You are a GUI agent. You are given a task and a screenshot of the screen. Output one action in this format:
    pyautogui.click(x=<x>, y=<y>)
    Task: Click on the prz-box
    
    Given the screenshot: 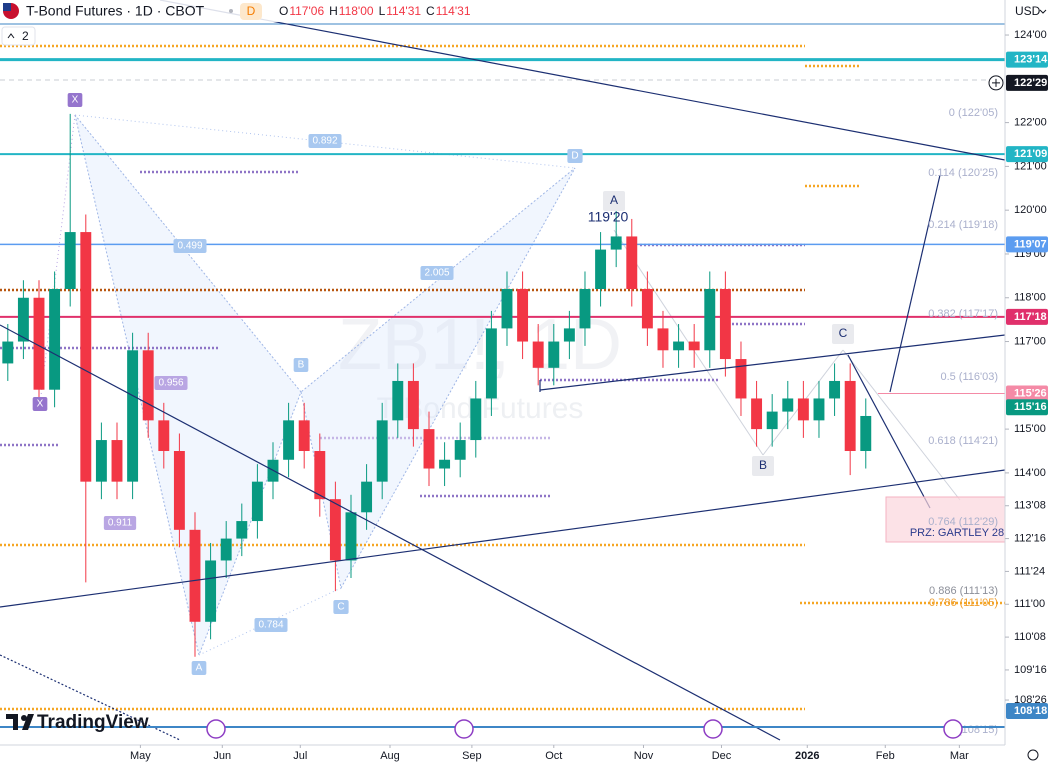 What is the action you would take?
    pyautogui.click(x=945, y=519)
    